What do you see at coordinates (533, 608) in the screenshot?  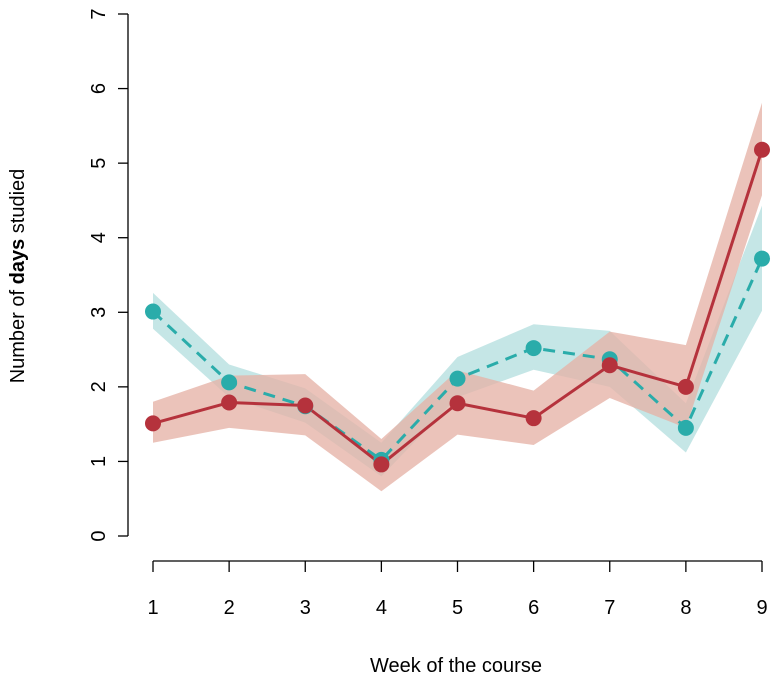 I see `x-tick-label: 6` at bounding box center [533, 608].